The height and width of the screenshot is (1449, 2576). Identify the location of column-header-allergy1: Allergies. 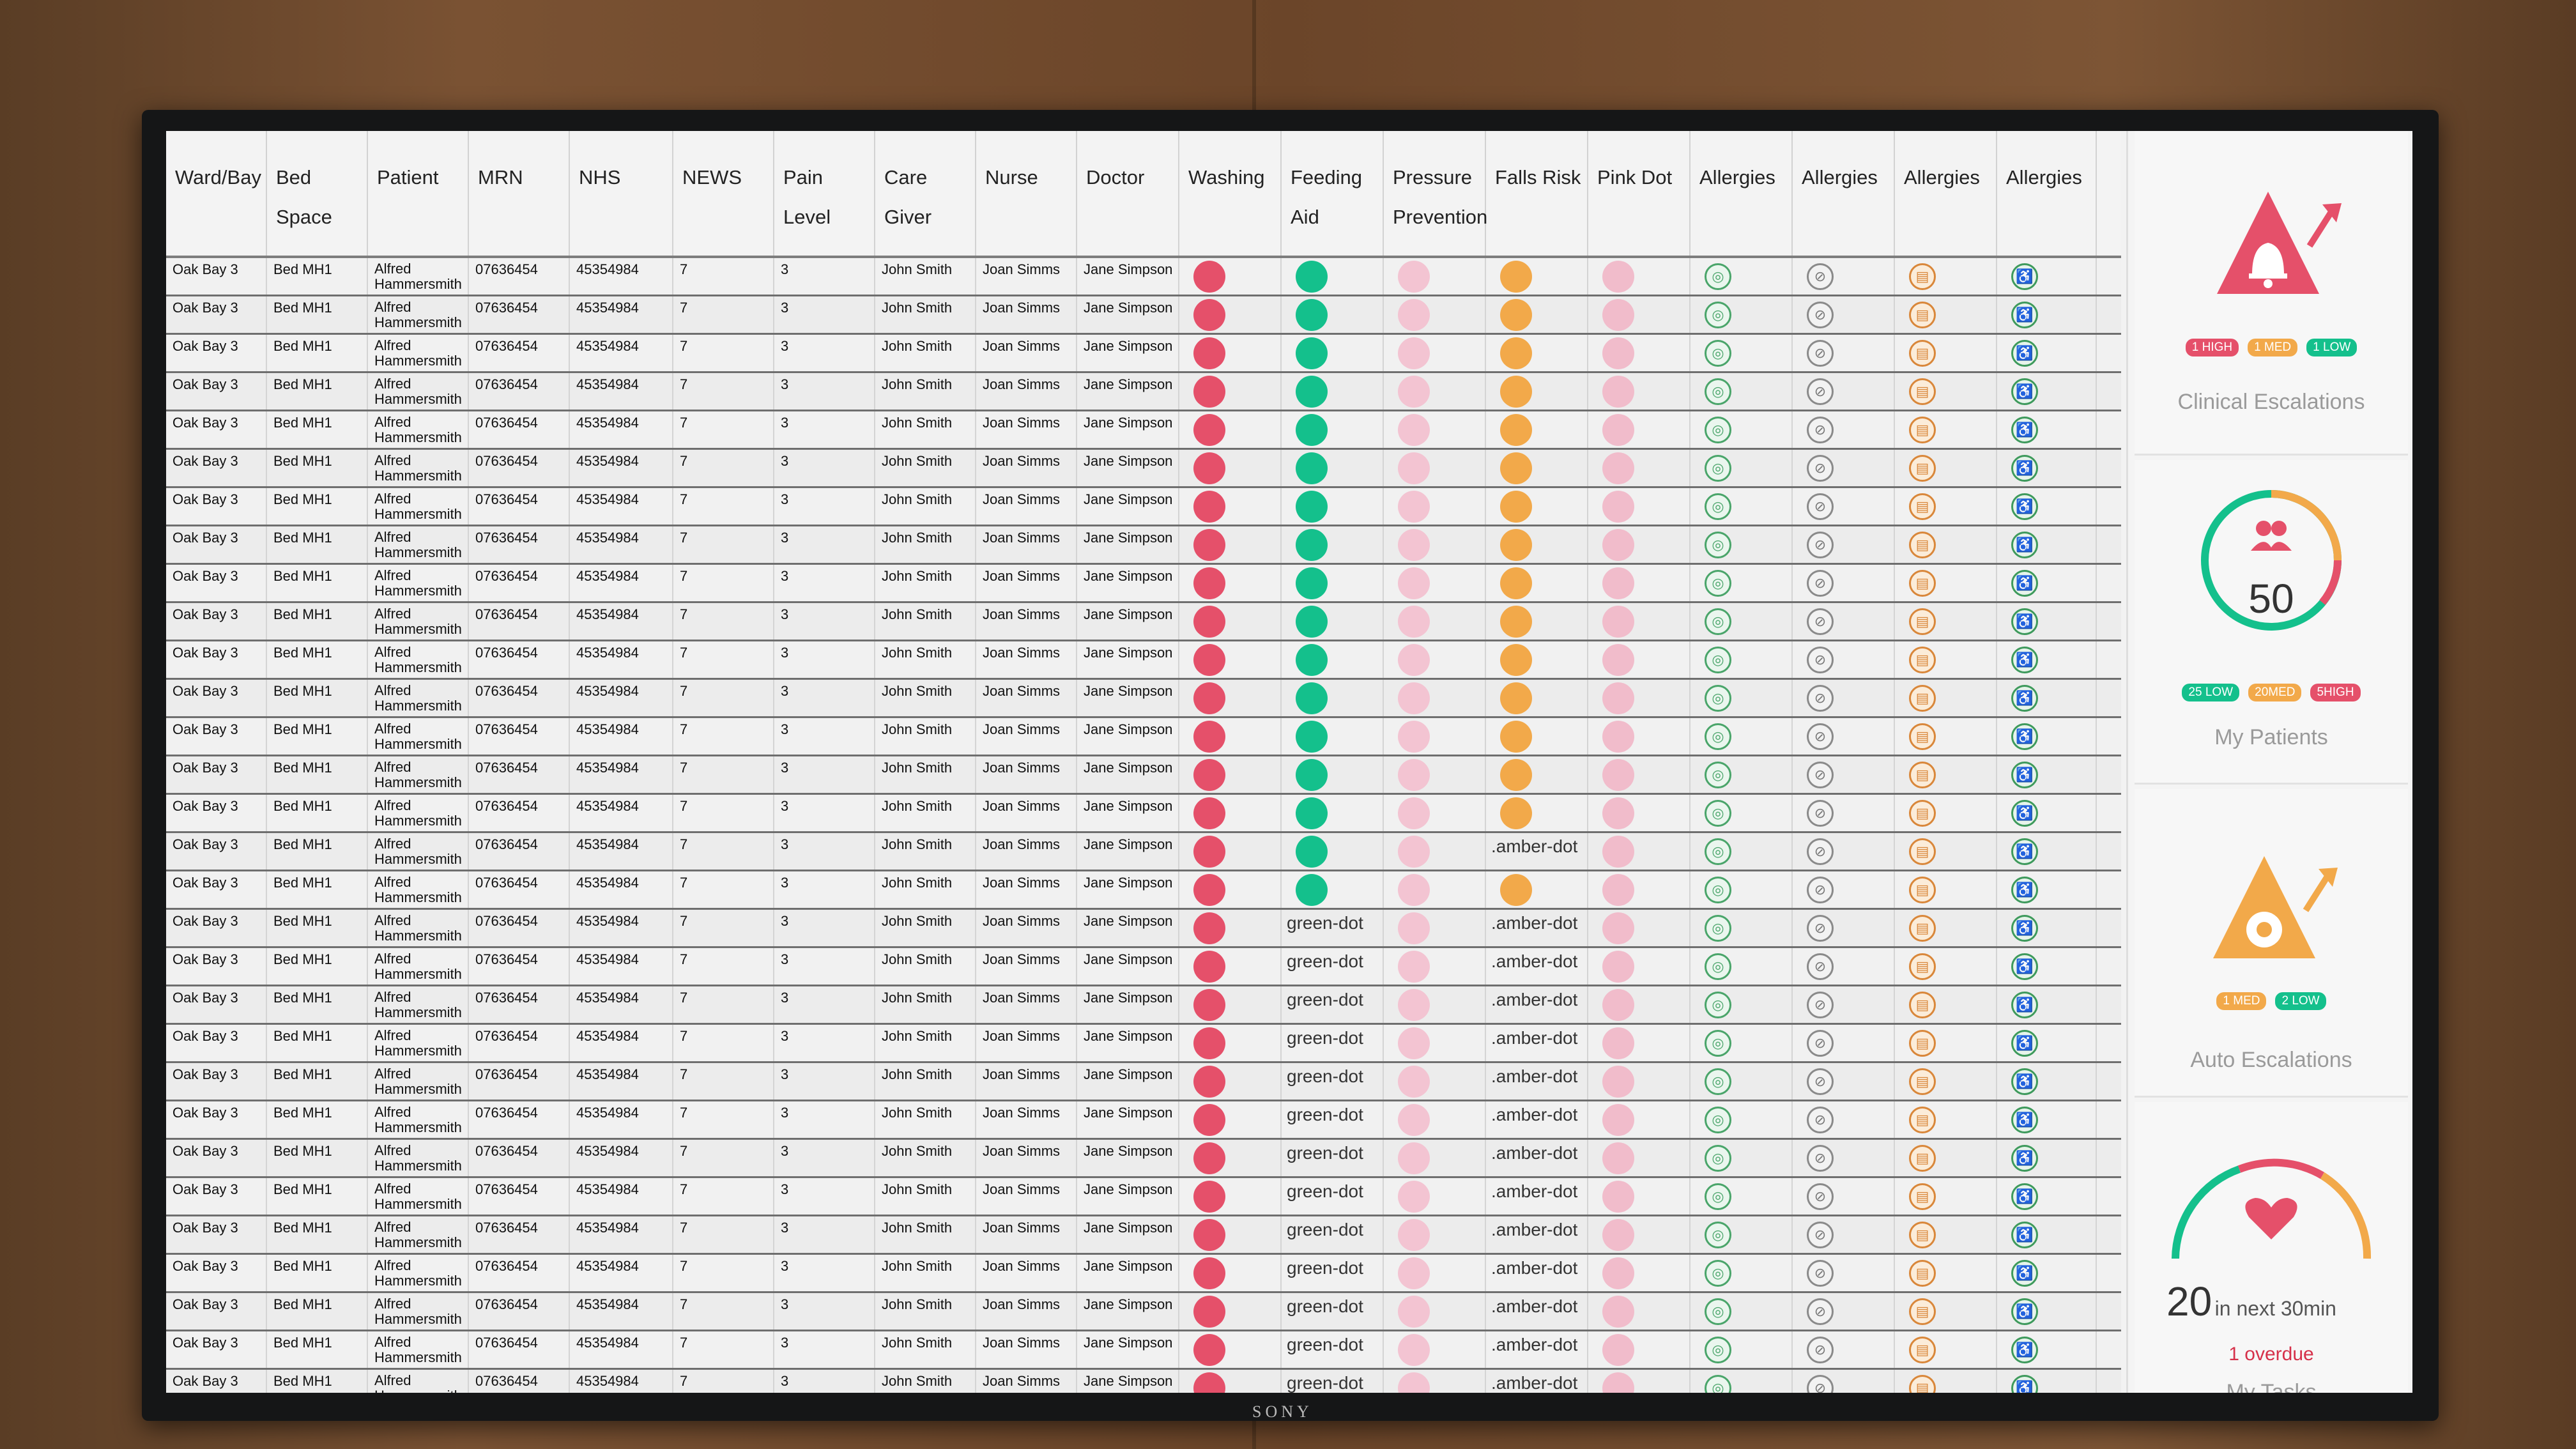
(1741, 193).